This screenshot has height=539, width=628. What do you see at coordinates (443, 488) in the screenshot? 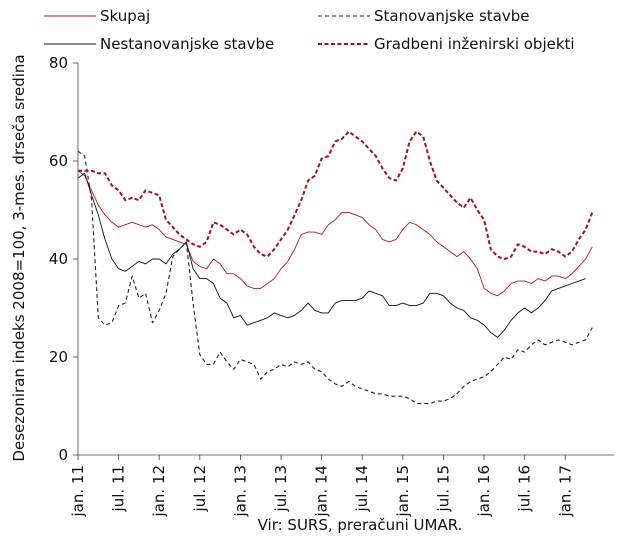
I see `x-tick-label: jul. 15` at bounding box center [443, 488].